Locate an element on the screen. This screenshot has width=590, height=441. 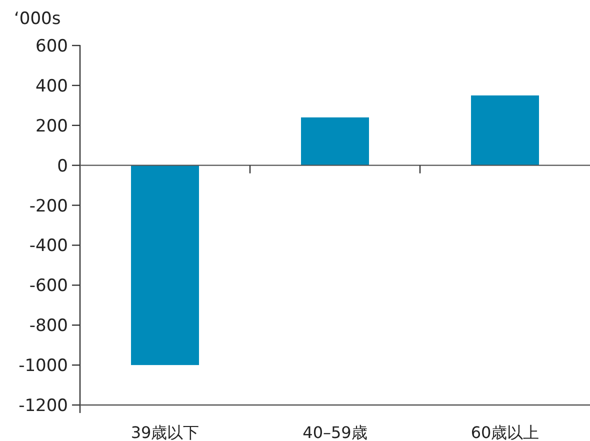
y-tick-label: -600 is located at coordinates (48, 286).